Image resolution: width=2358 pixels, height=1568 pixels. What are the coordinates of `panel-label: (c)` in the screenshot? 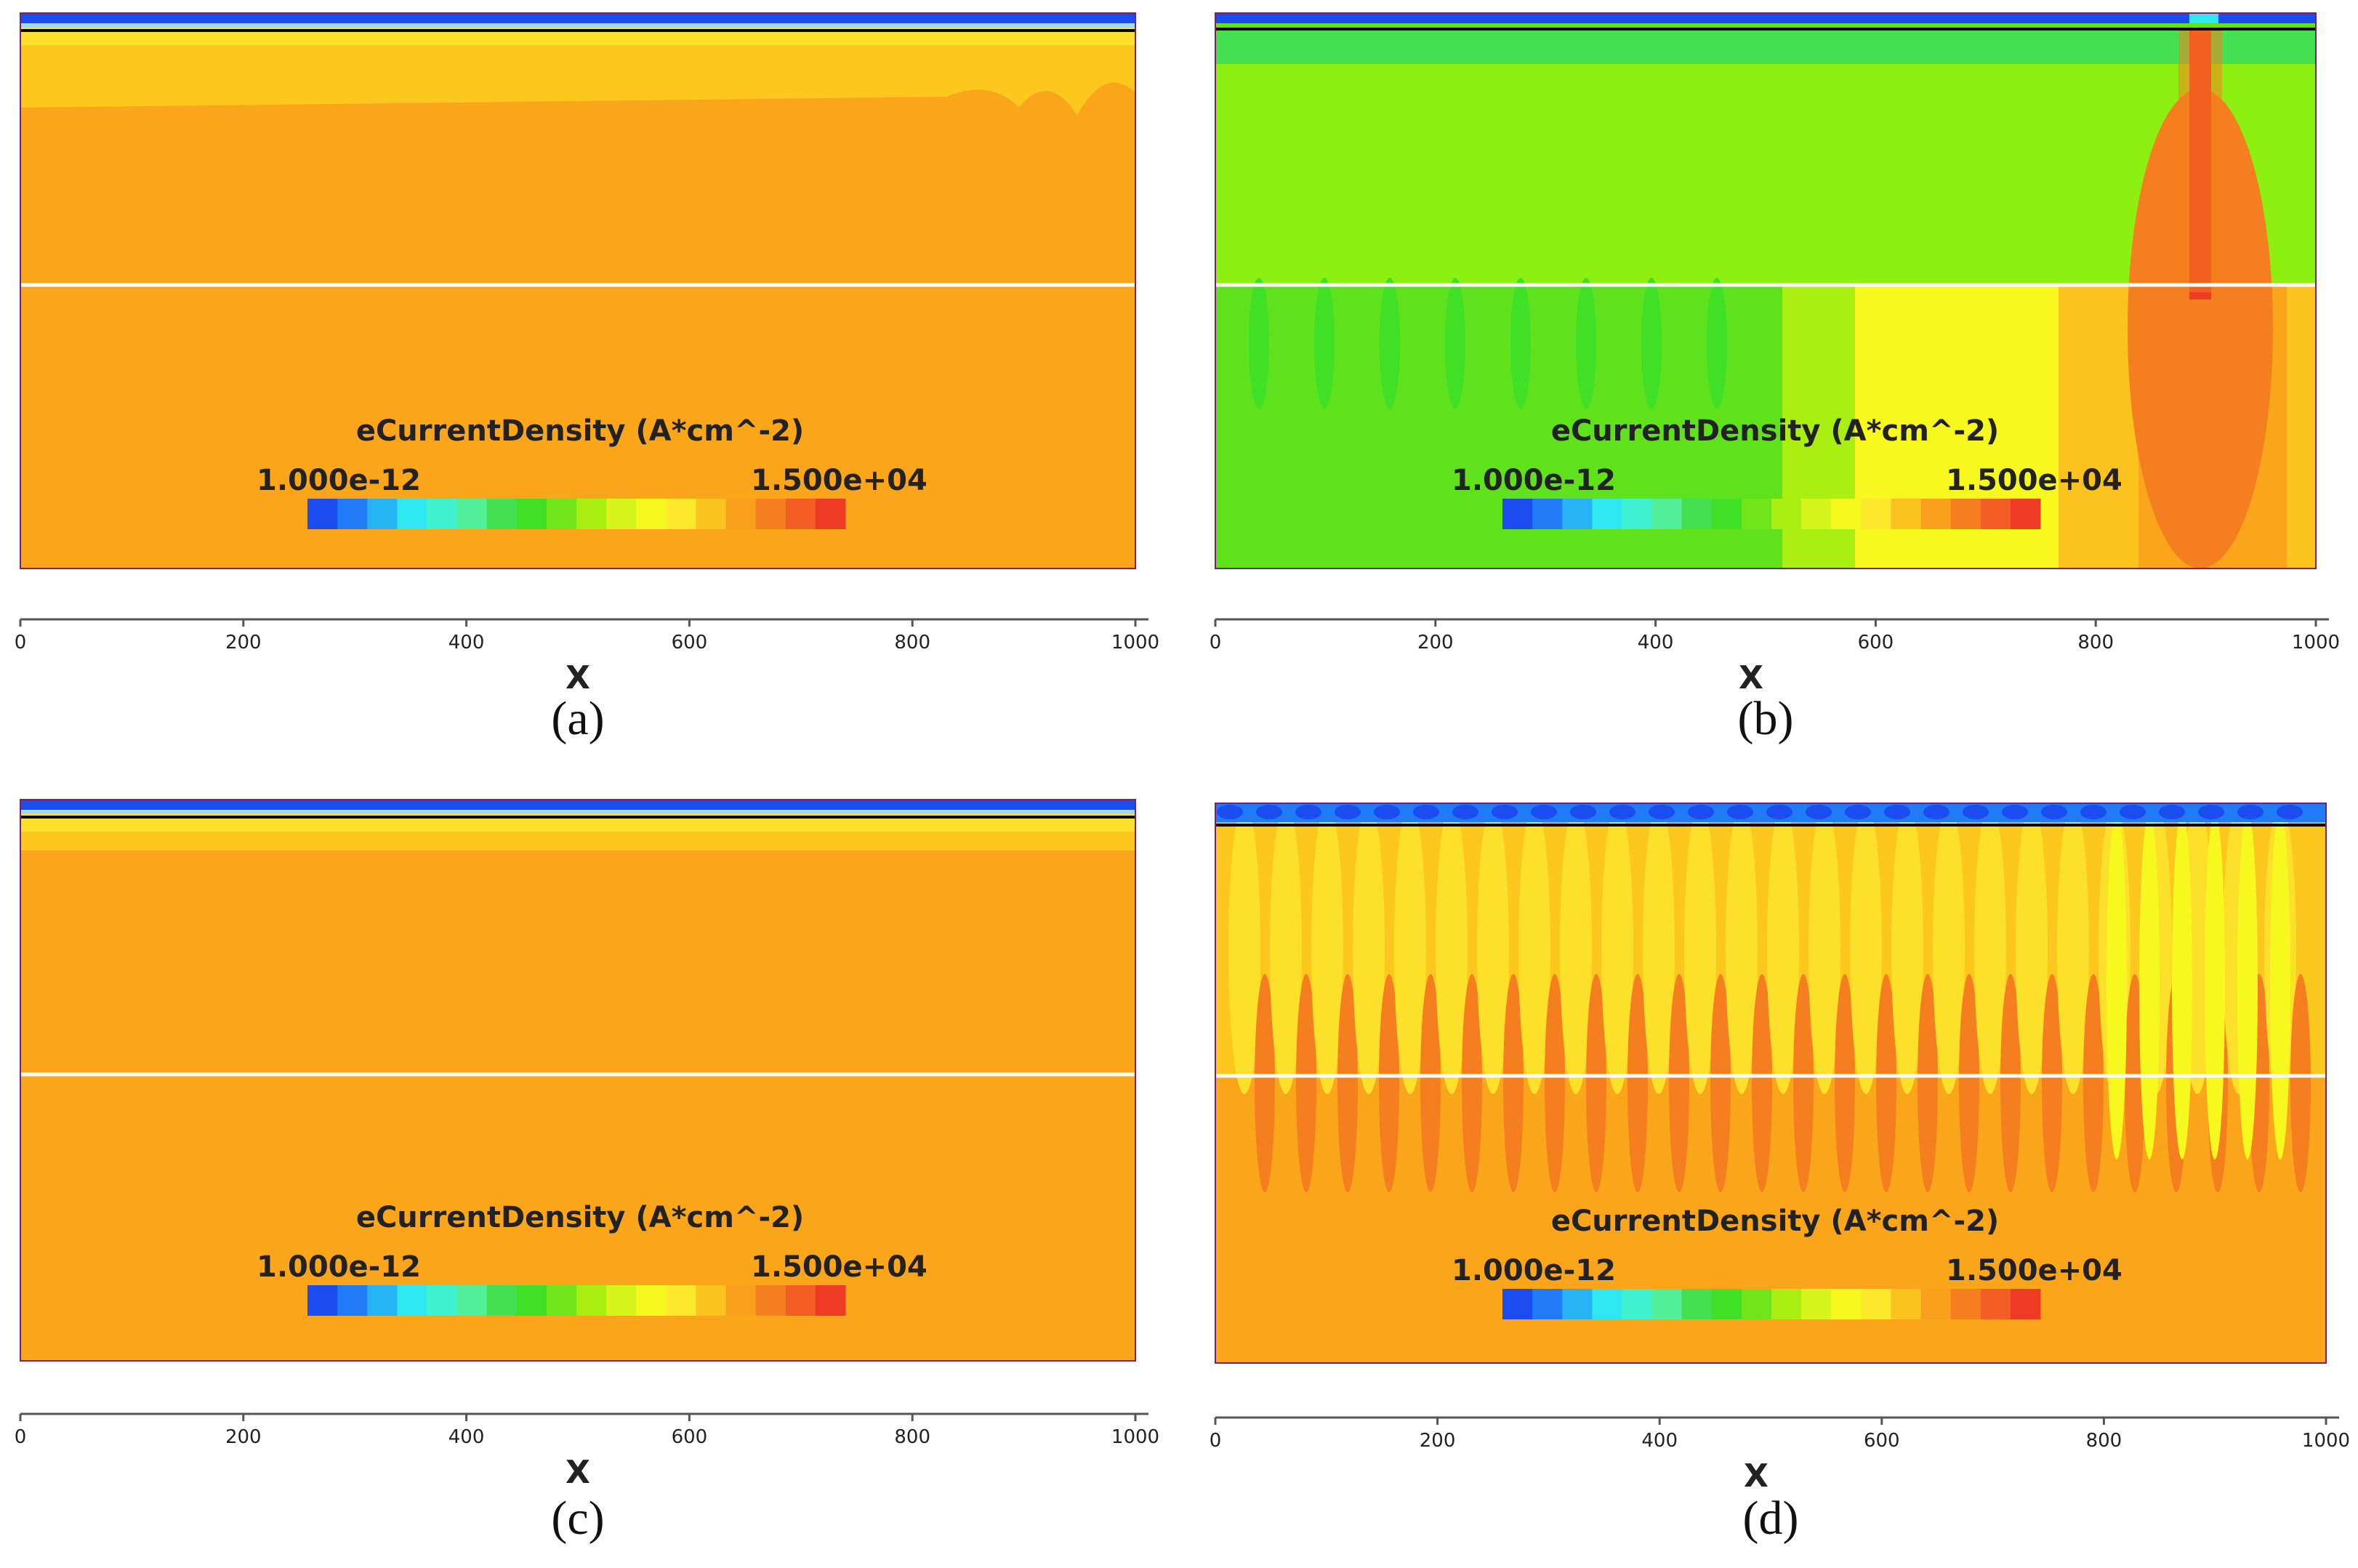 It's located at (577, 1518).